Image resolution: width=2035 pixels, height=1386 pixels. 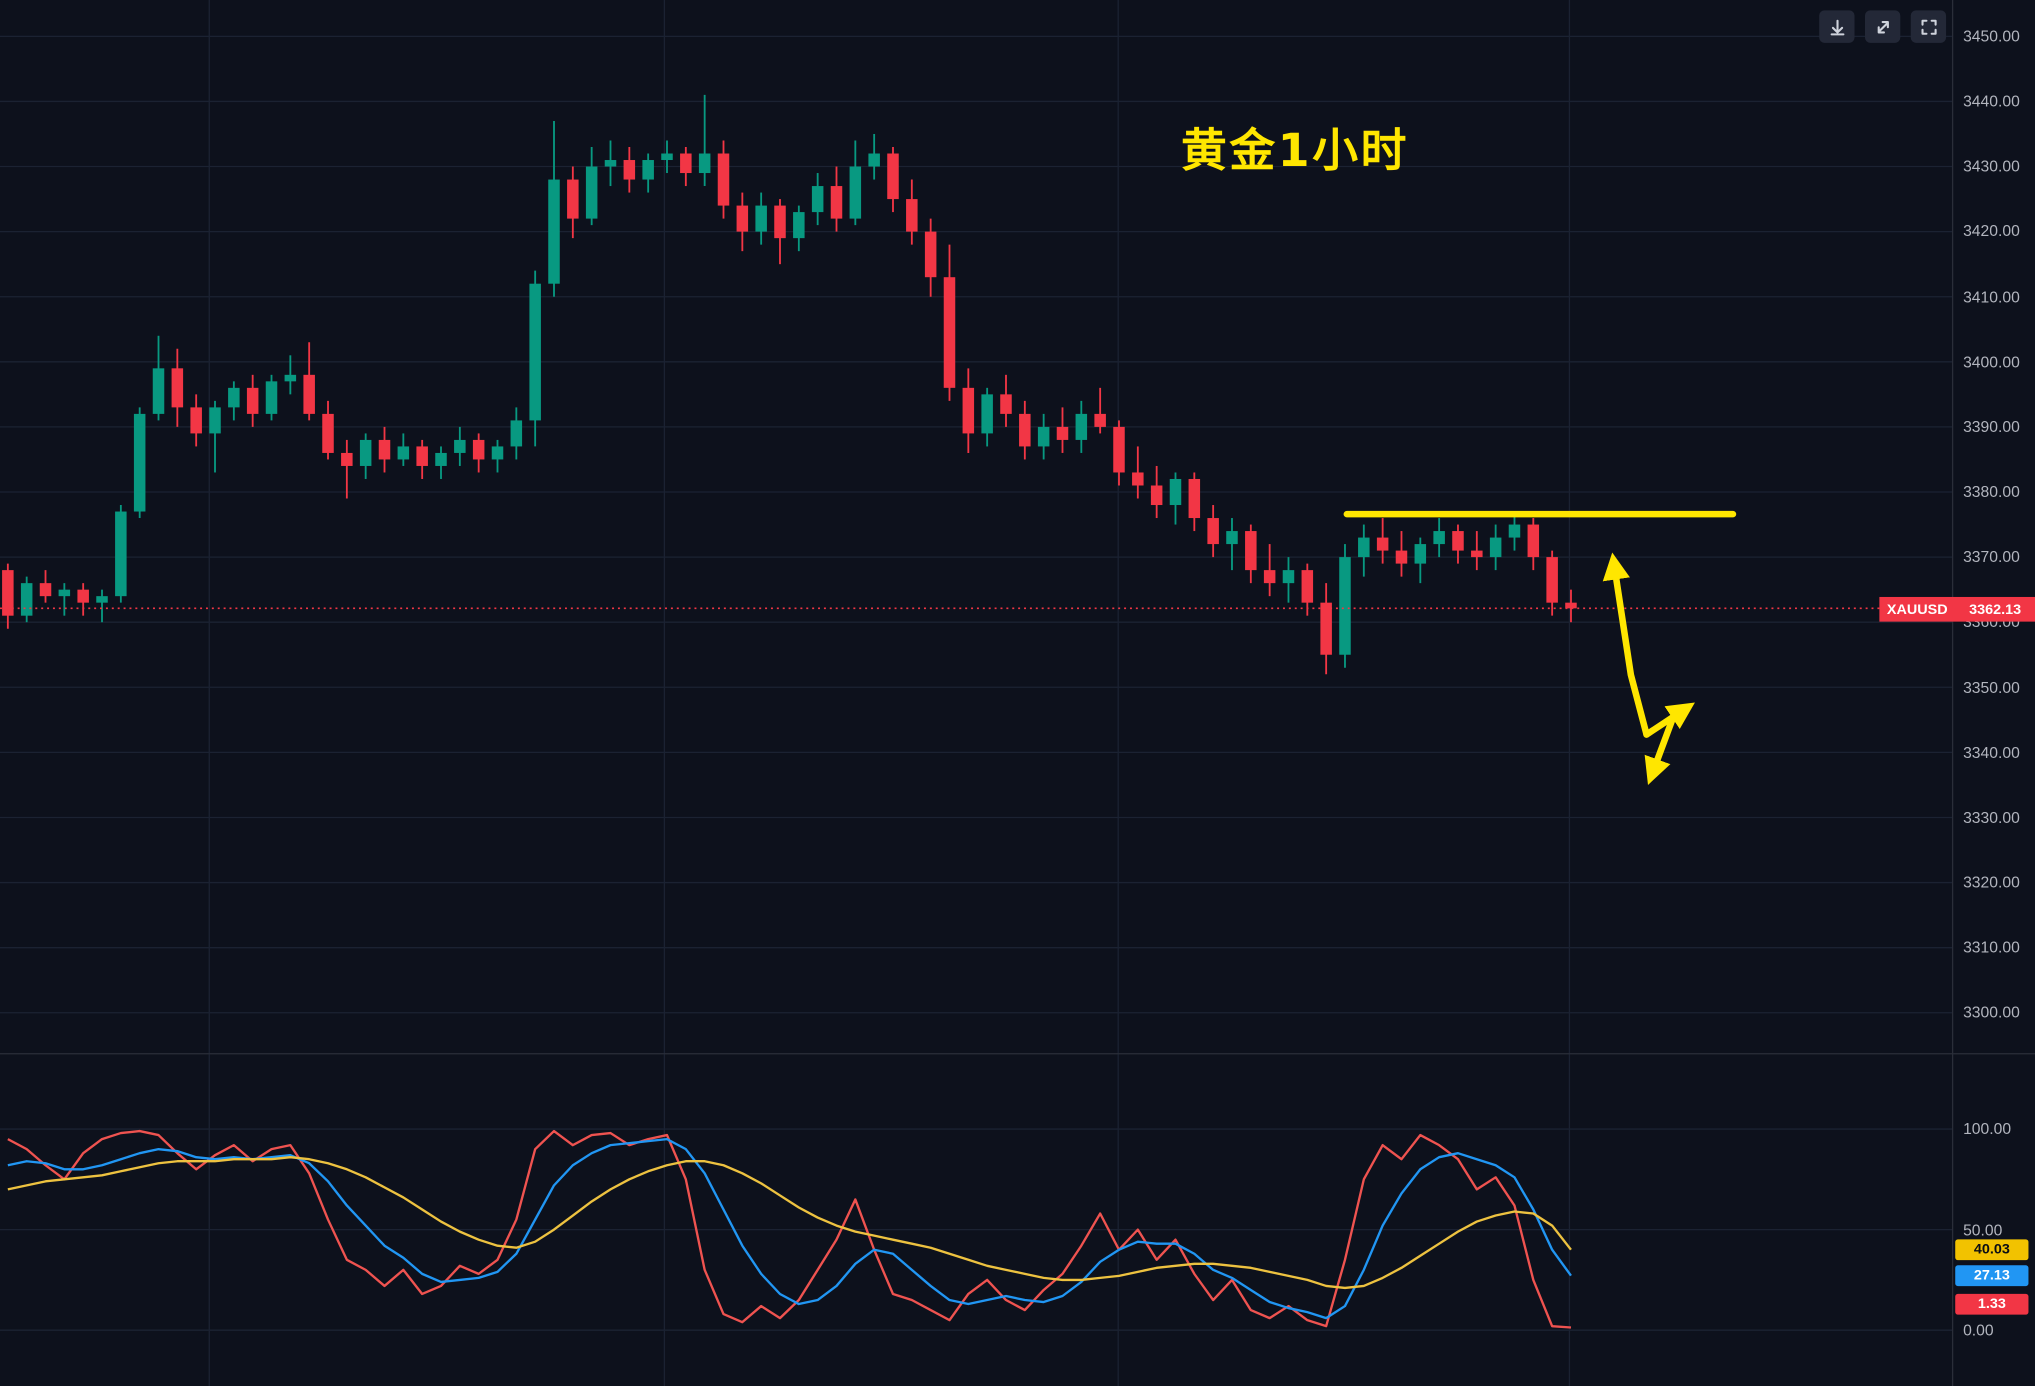 I want to click on price-axis-label: 3390.00, so click(x=1991, y=426).